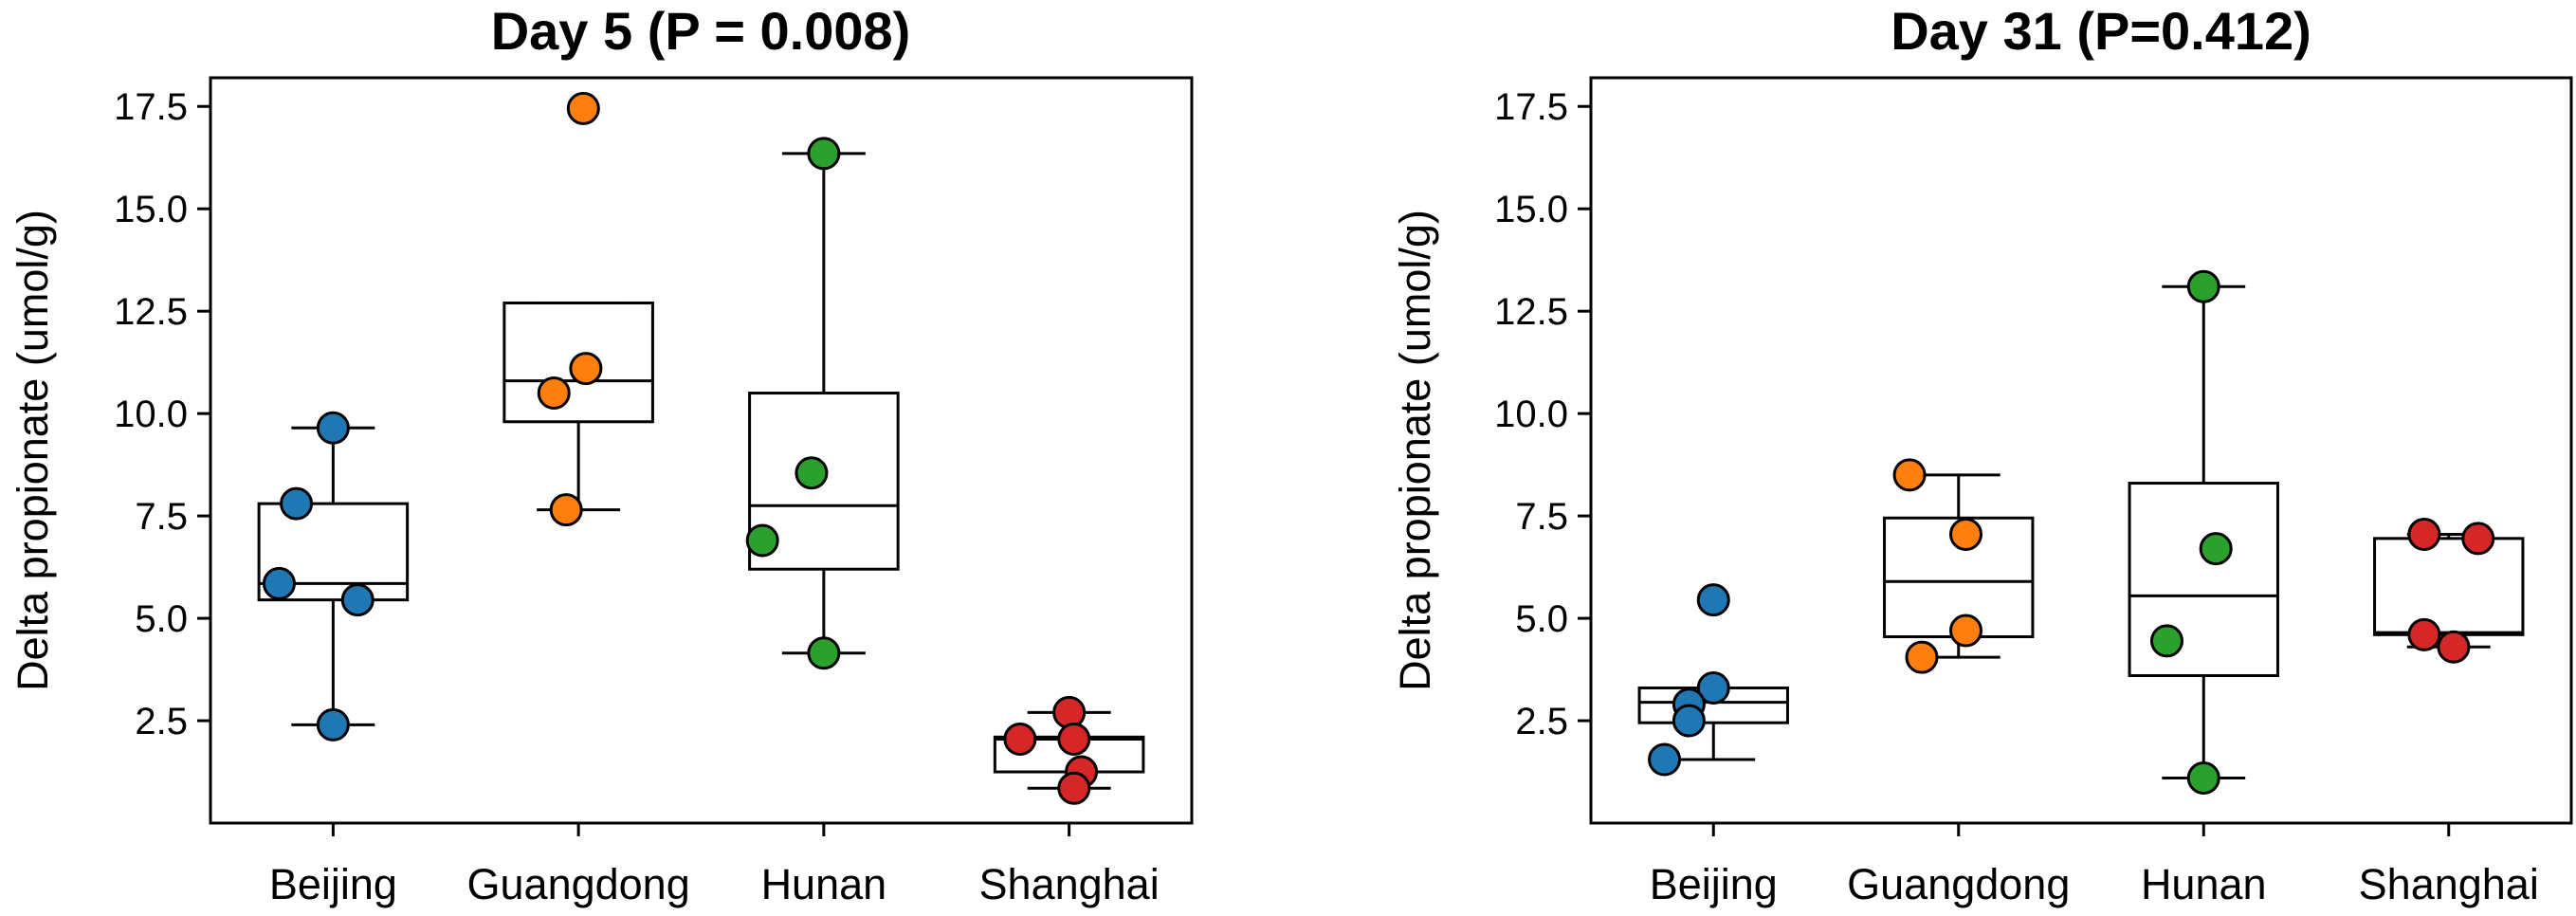  What do you see at coordinates (2101, 31) in the screenshot?
I see `chart-title: Day 31 (P=0.412)` at bounding box center [2101, 31].